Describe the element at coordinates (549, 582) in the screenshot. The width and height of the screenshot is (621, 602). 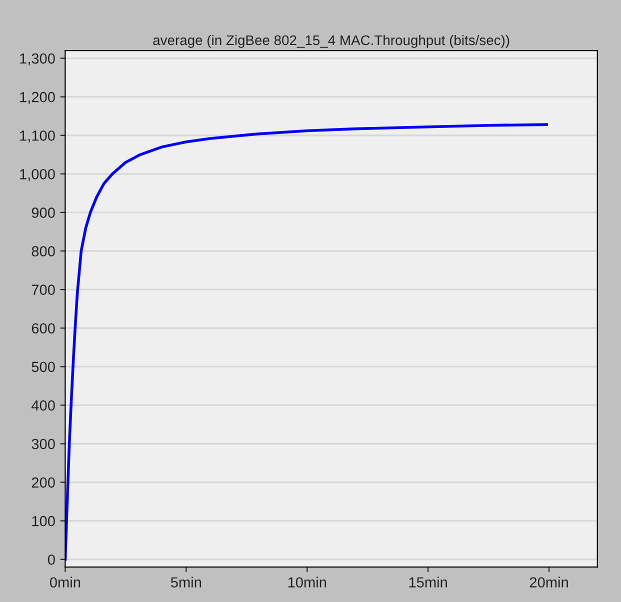
I see `x-tick-label: 20min` at that location.